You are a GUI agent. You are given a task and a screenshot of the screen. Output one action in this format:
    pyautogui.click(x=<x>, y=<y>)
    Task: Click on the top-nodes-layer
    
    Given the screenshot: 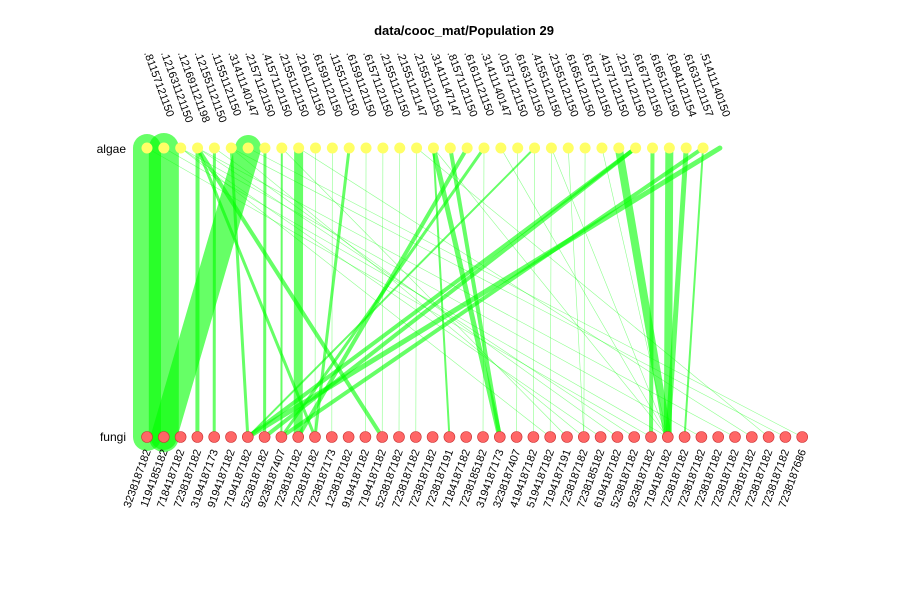 What is the action you would take?
    pyautogui.click(x=425, y=148)
    